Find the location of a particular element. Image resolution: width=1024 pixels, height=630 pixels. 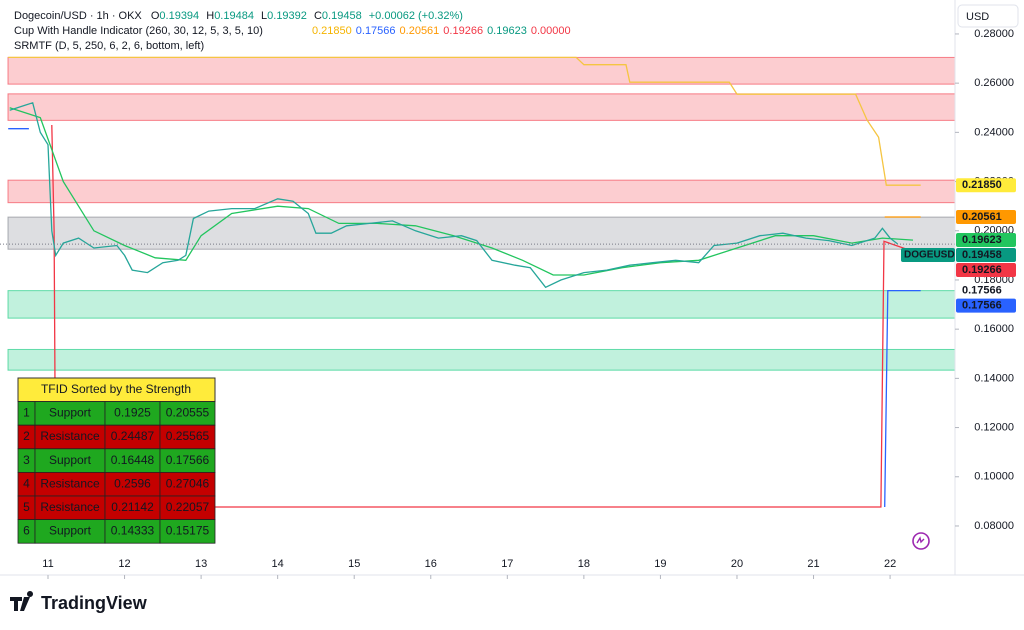

table-cell-text: 5 is located at coordinates (26, 507).